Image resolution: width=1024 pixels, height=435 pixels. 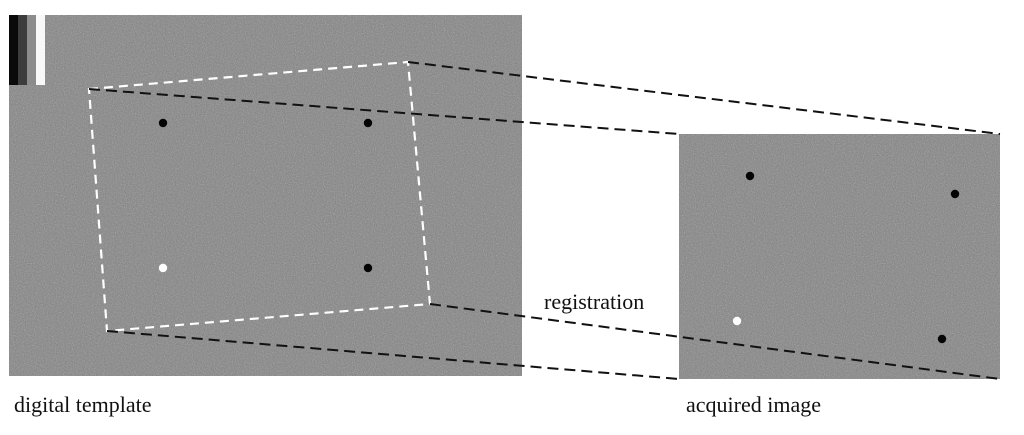 I want to click on acquired-markers, so click(x=846, y=257).